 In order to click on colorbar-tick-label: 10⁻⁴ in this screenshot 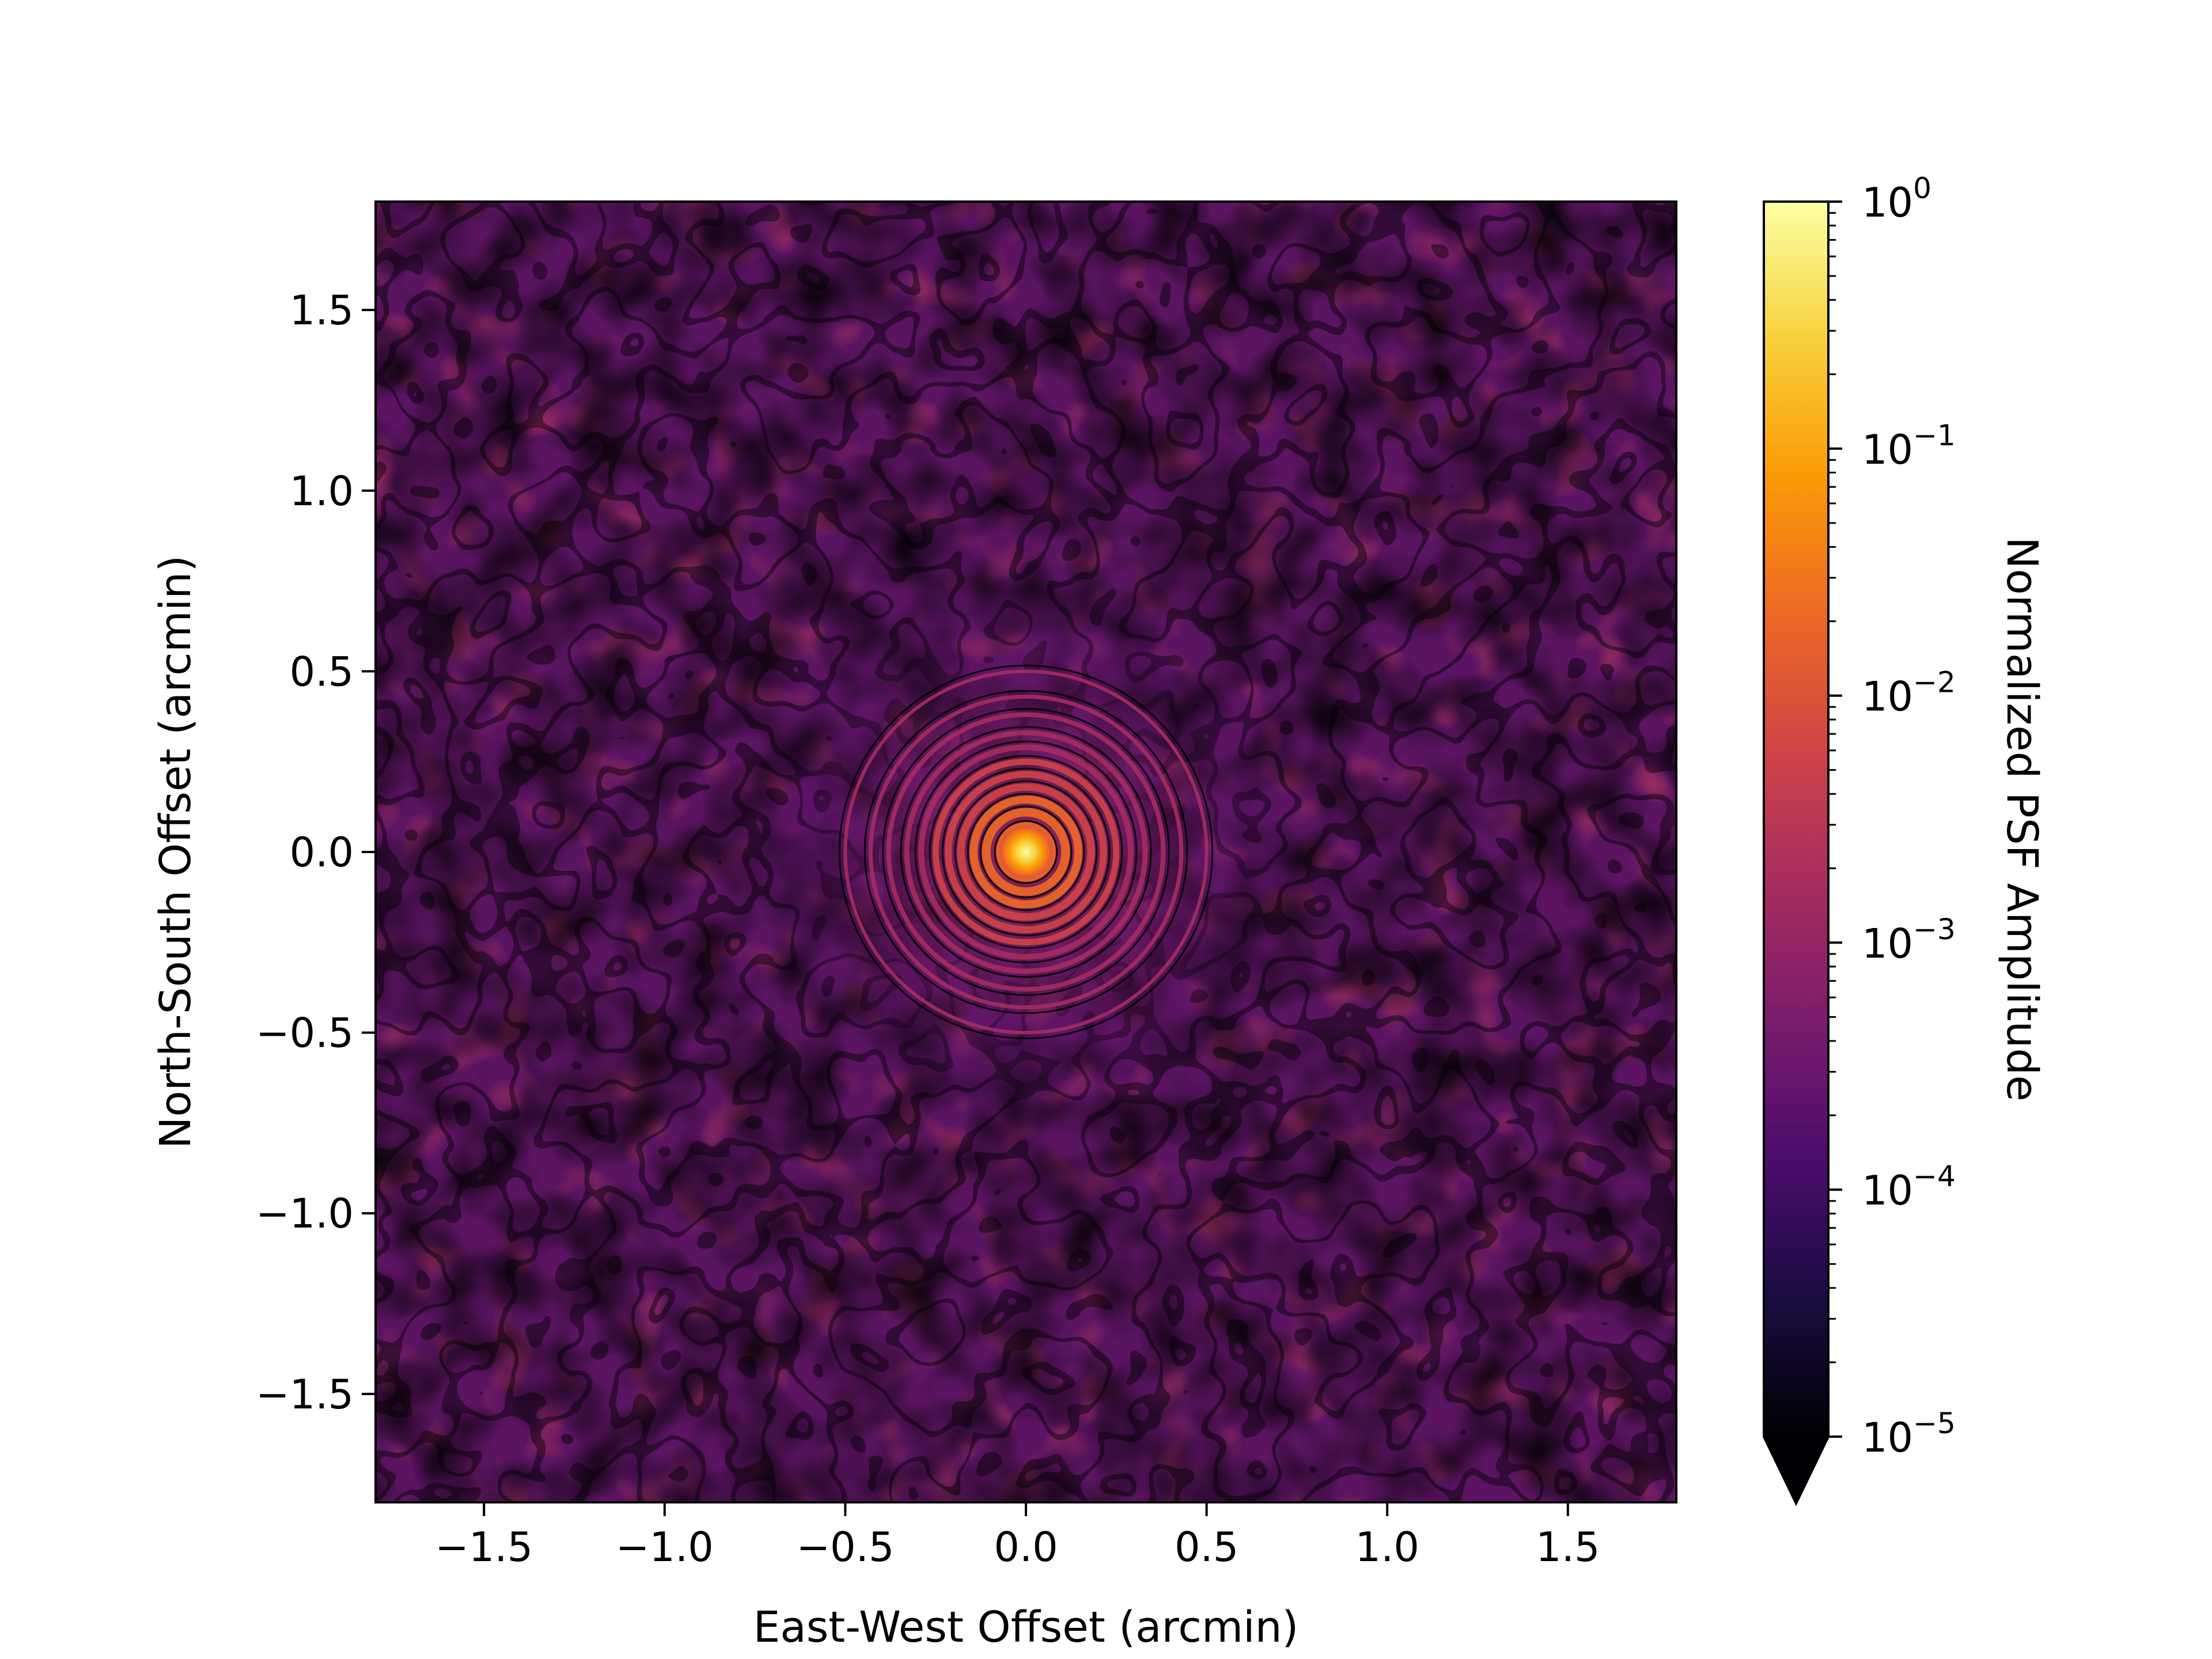, I will do `click(1909, 1187)`.